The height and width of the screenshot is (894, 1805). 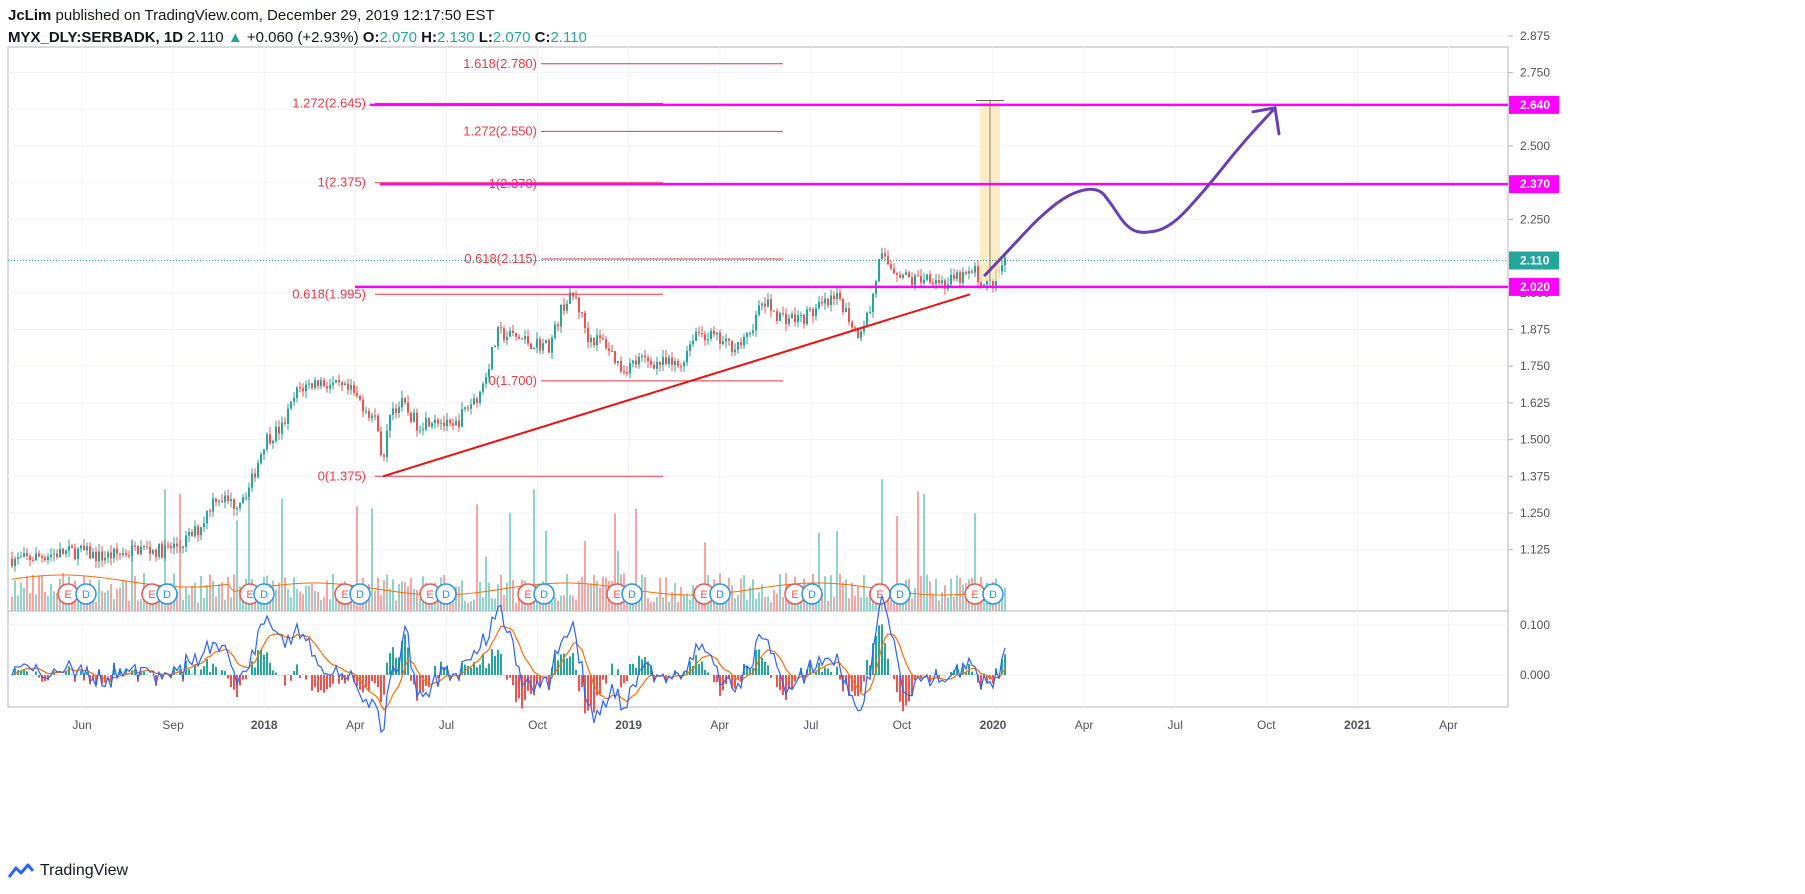 I want to click on price-tick-label: 1.250, so click(x=1535, y=513).